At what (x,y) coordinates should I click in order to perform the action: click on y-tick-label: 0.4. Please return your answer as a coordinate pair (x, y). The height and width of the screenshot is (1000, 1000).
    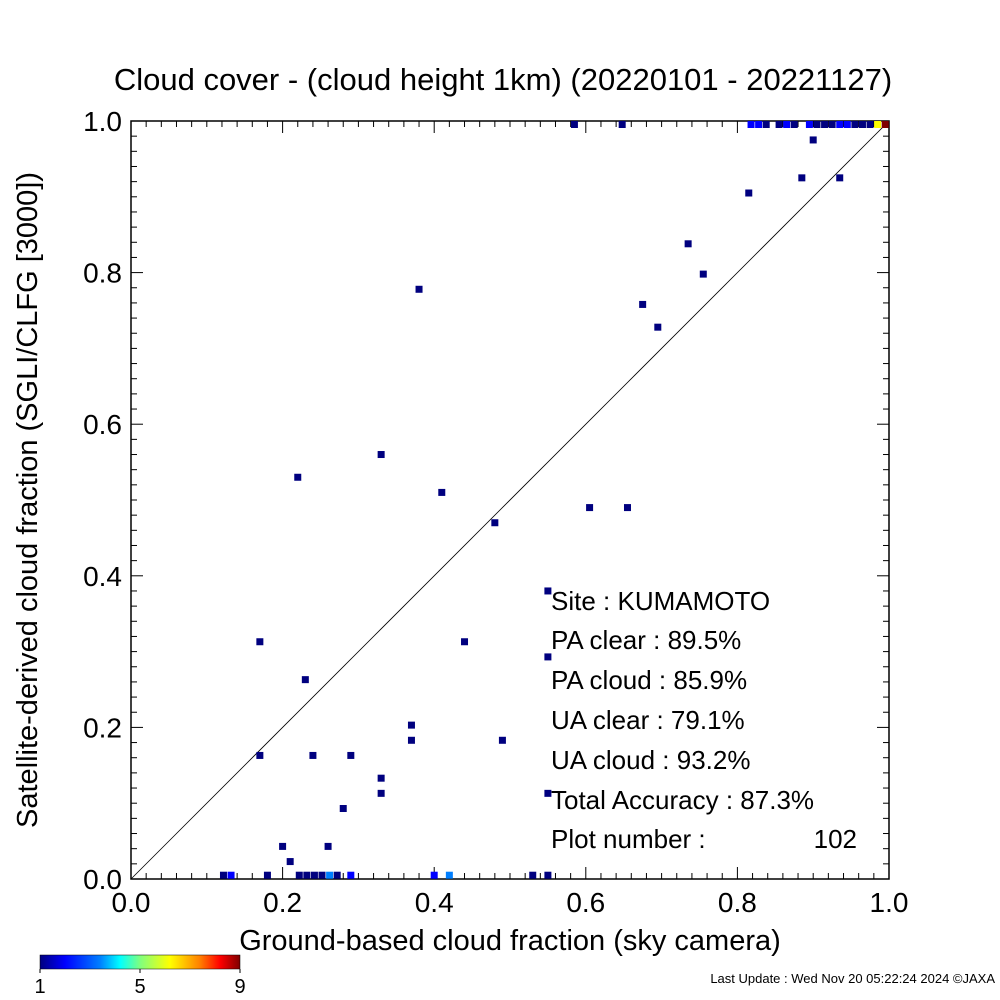
    Looking at the image, I should click on (102, 576).